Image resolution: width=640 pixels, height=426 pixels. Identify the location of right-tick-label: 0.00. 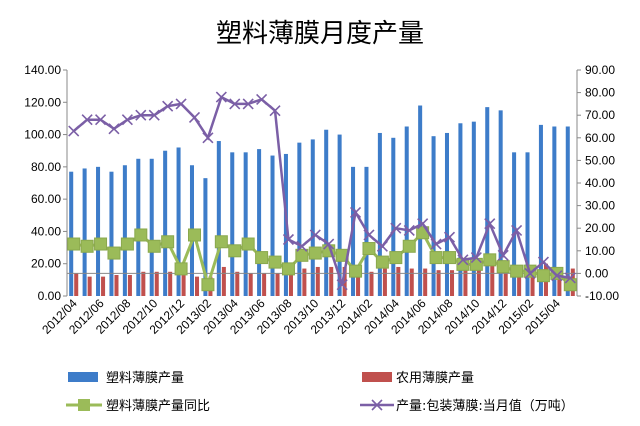
(597, 273).